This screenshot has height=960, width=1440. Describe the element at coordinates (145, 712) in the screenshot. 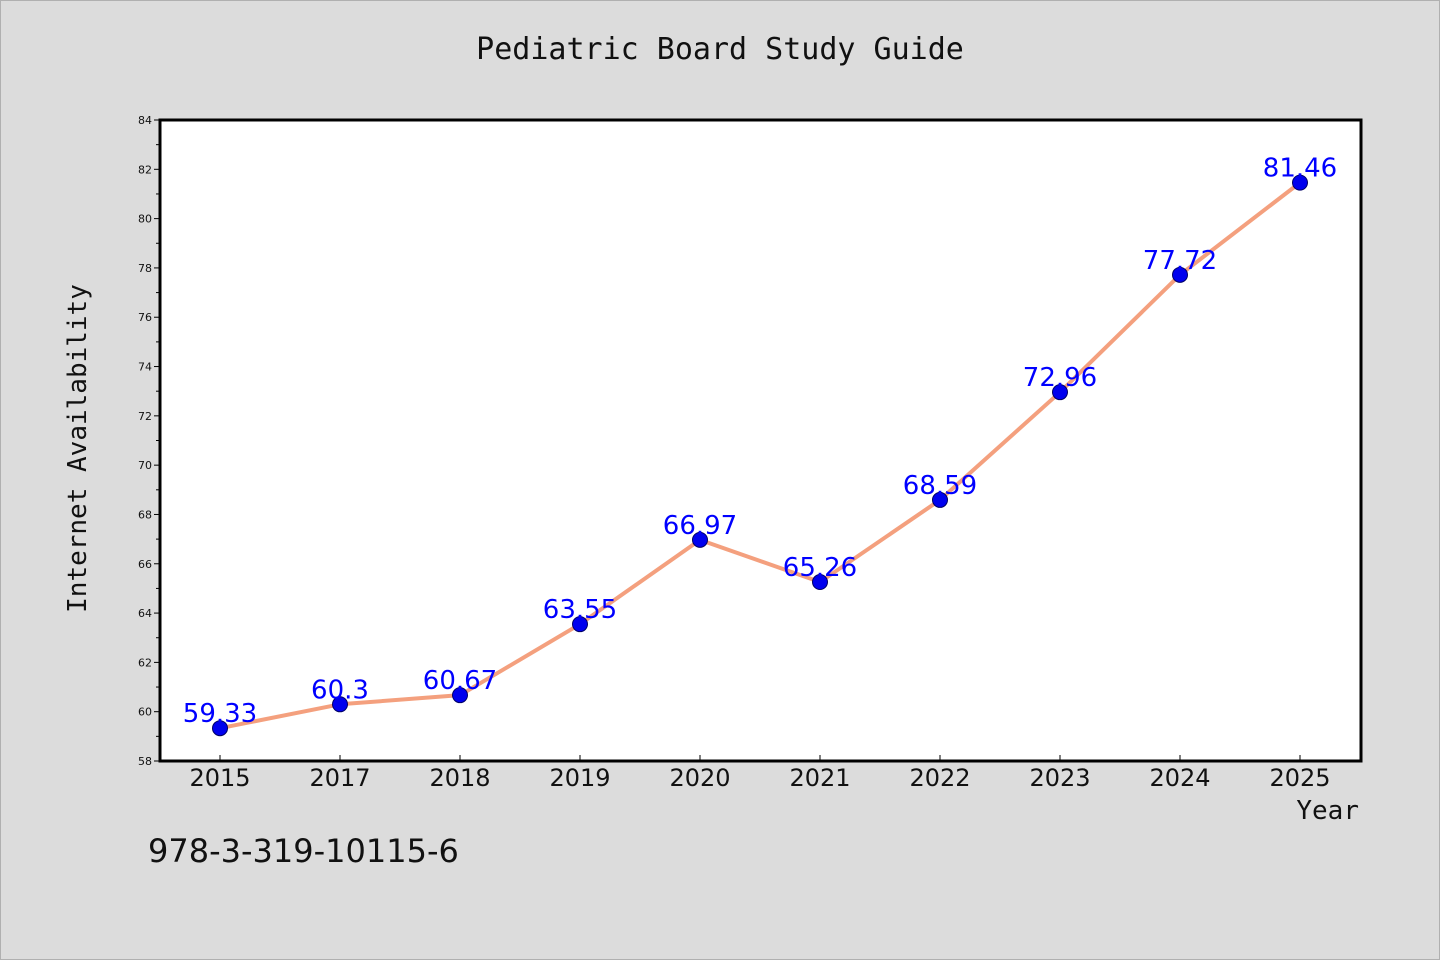

I see `y-tick-label: 60` at that location.